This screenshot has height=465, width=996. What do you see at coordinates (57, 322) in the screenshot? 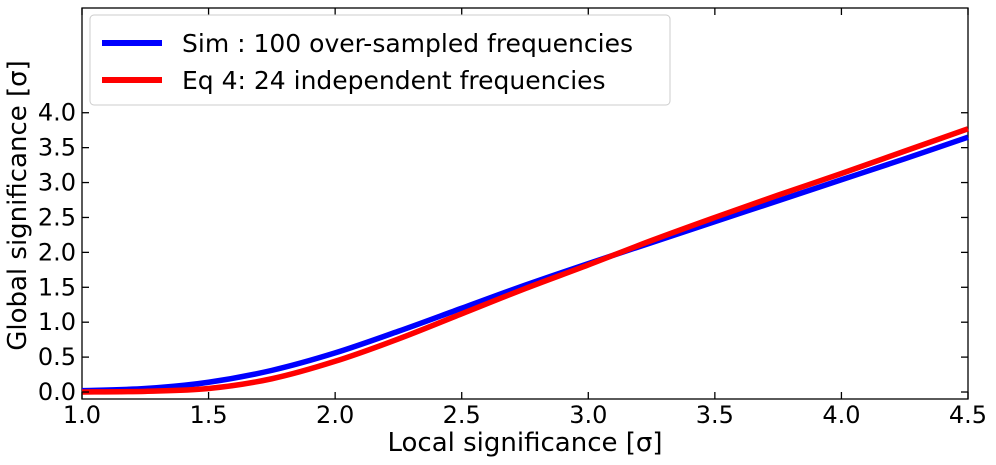
I see `y-tick-label: 1.0` at bounding box center [57, 322].